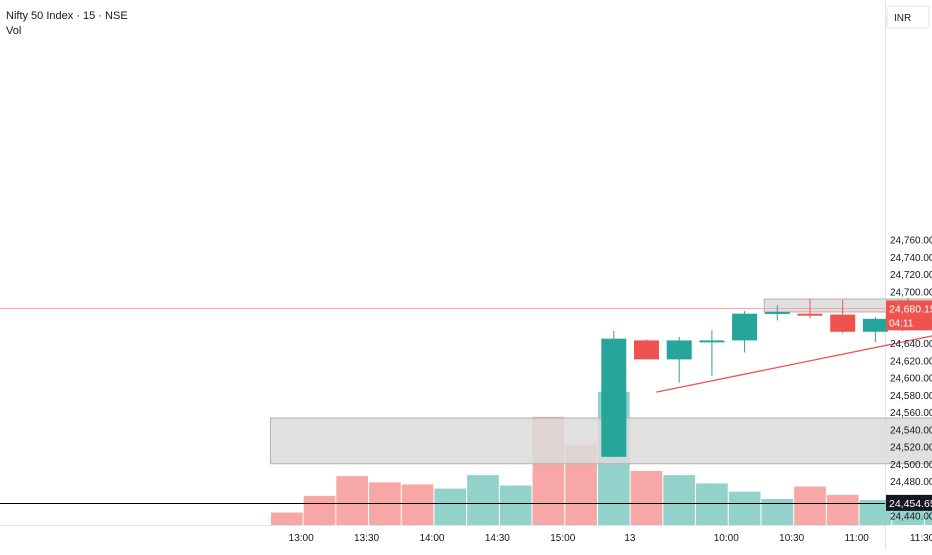 This screenshot has height=555, width=932. Describe the element at coordinates (791, 538) in the screenshot. I see `time-tick-label: 10:30` at that location.